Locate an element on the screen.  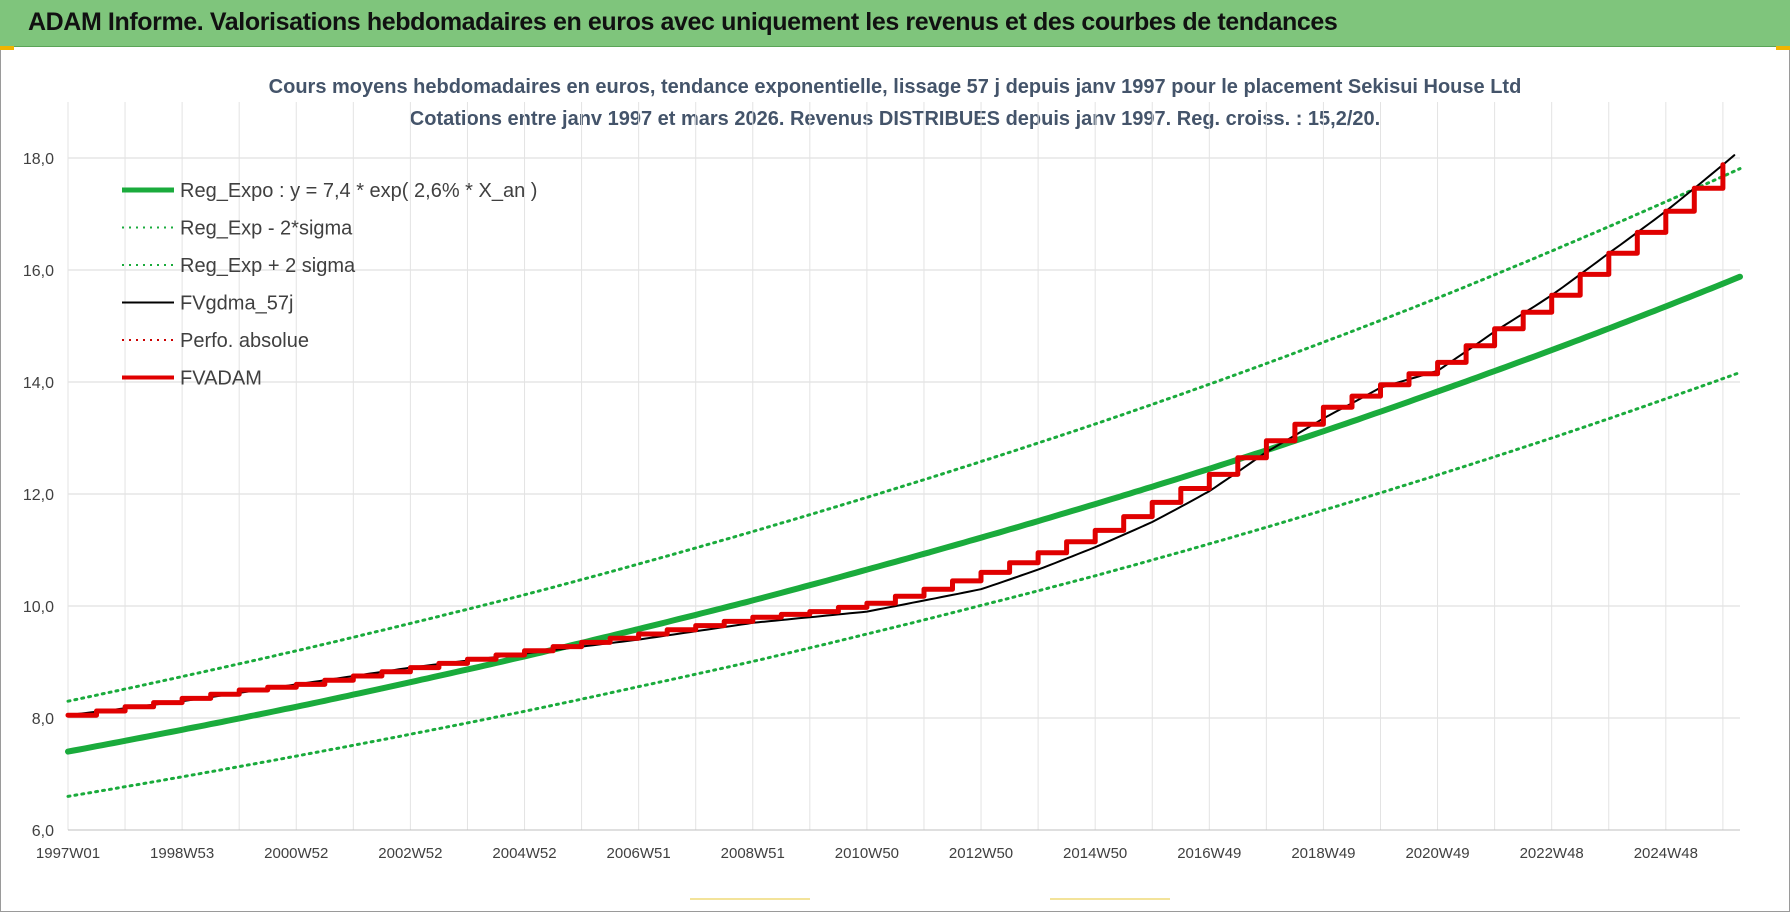
y-tick-label: 12,0 is located at coordinates (38, 495).